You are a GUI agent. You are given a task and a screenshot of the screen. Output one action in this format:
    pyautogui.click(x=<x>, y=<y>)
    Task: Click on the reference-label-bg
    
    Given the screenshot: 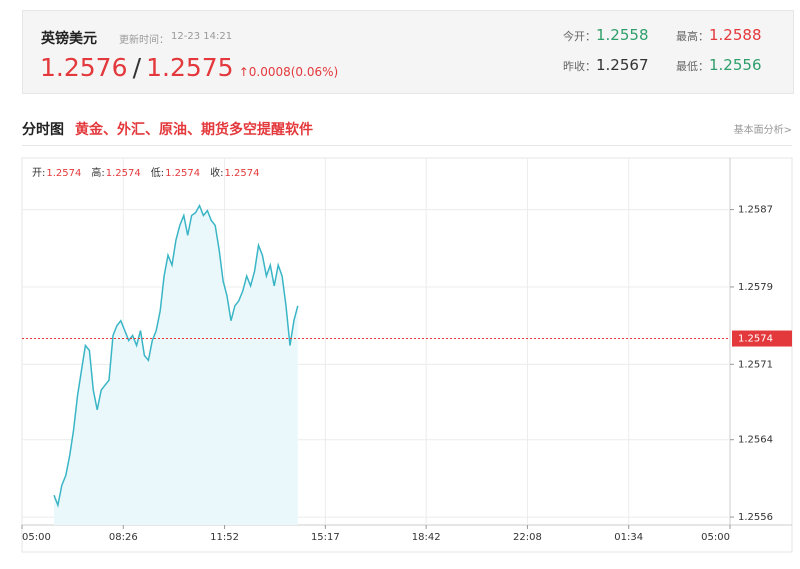 What is the action you would take?
    pyautogui.click(x=762, y=338)
    